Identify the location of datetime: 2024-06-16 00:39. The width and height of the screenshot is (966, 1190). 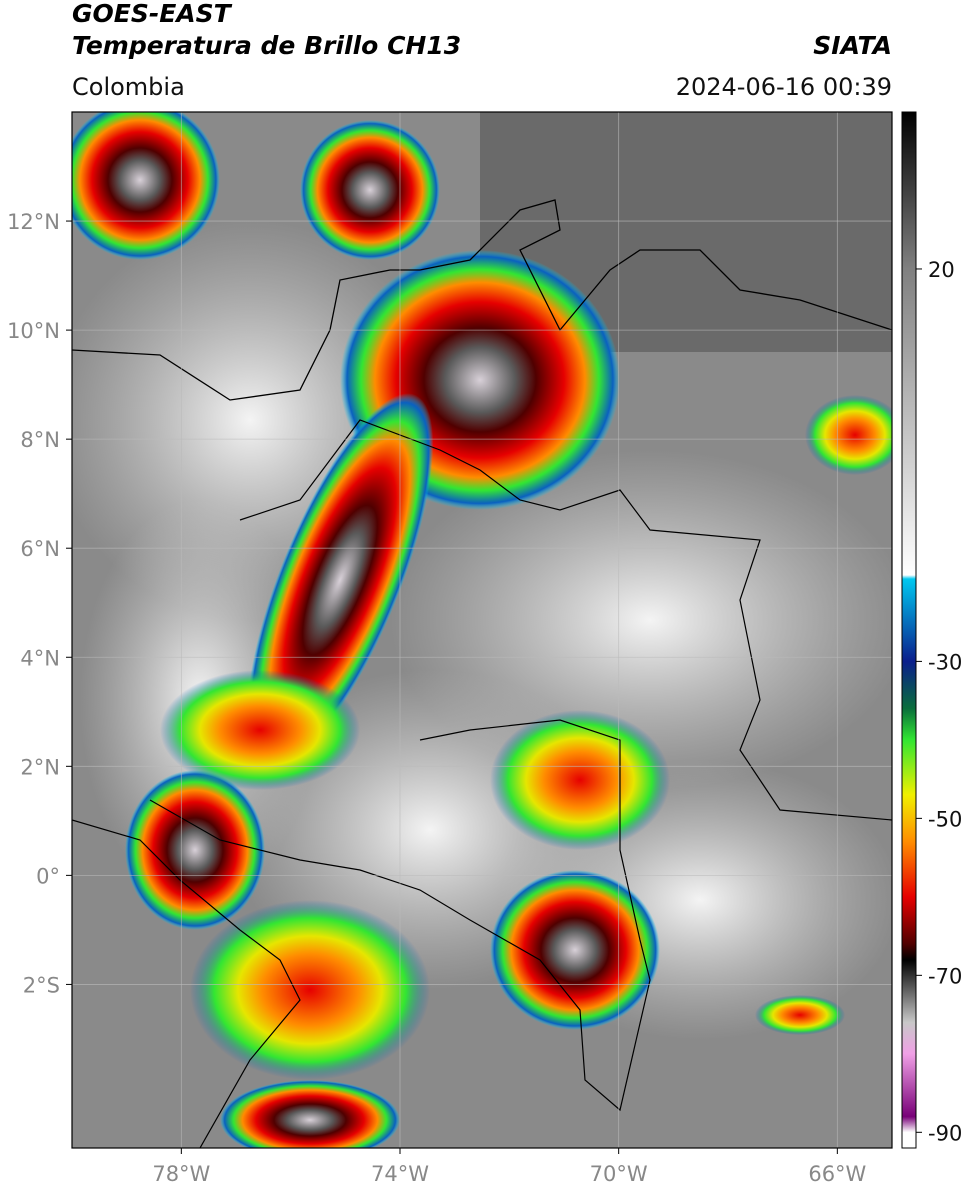
(784, 87).